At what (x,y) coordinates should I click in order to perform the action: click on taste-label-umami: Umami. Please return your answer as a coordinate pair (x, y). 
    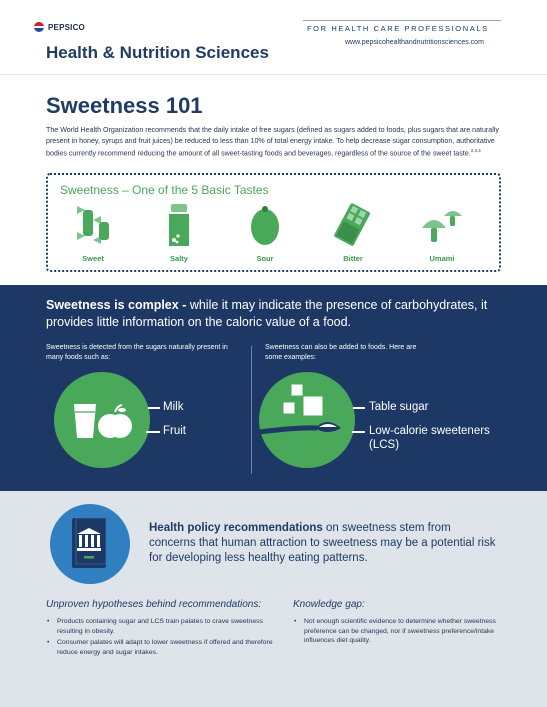
    Looking at the image, I should click on (442, 258).